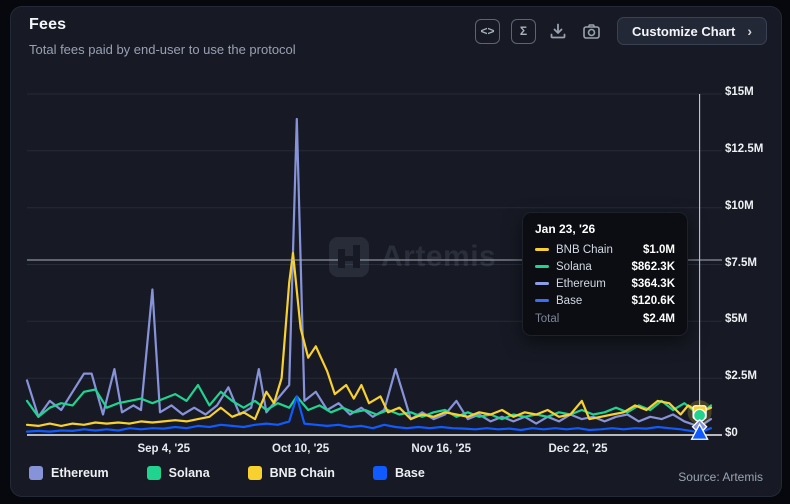 Image resolution: width=790 pixels, height=504 pixels. I want to click on y-tick-label: $10M, so click(739, 205).